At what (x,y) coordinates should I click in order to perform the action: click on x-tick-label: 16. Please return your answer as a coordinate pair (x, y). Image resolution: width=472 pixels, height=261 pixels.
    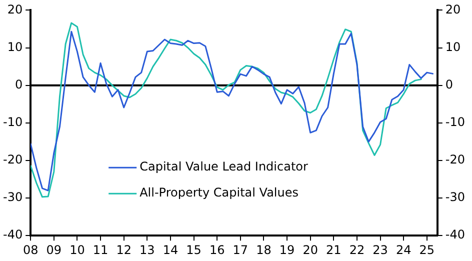
    Looking at the image, I should click on (217, 249).